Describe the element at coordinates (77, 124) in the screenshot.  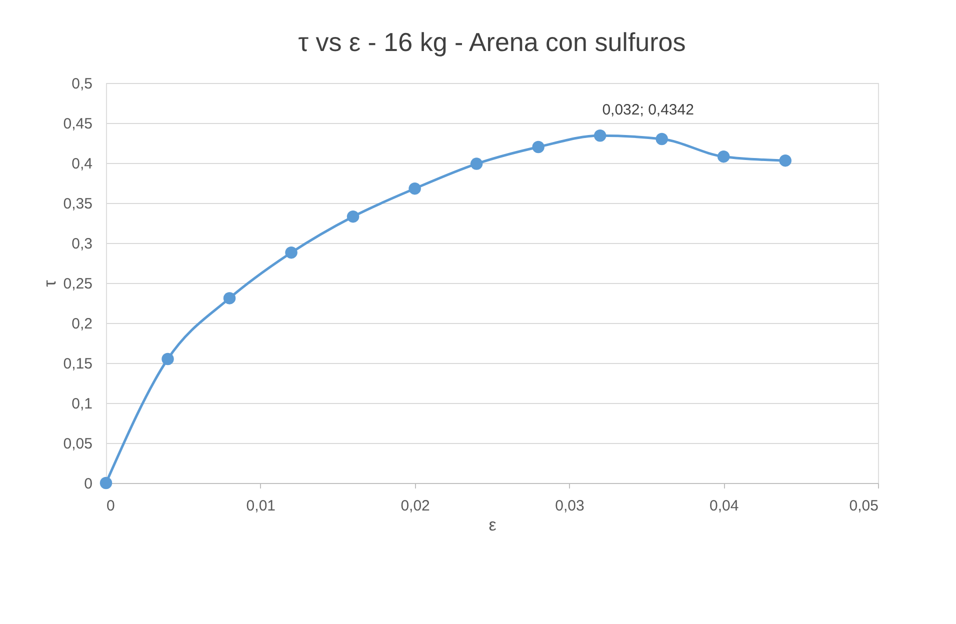
I see `y-tick-label: 0,45` at that location.